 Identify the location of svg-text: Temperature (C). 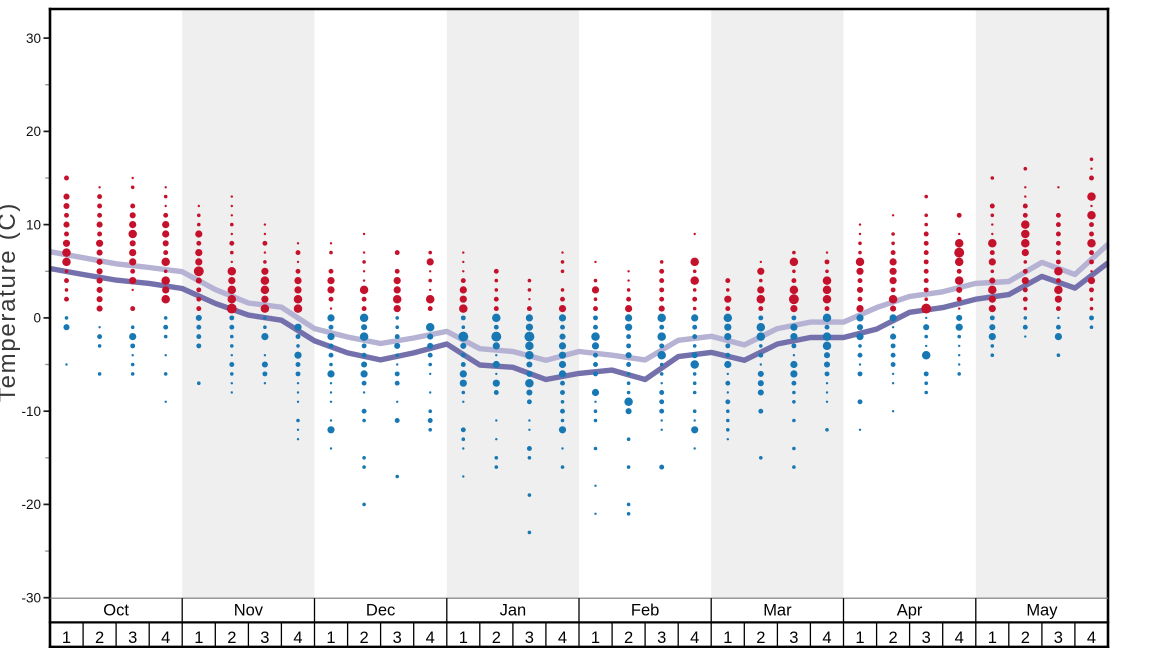
(10, 302).